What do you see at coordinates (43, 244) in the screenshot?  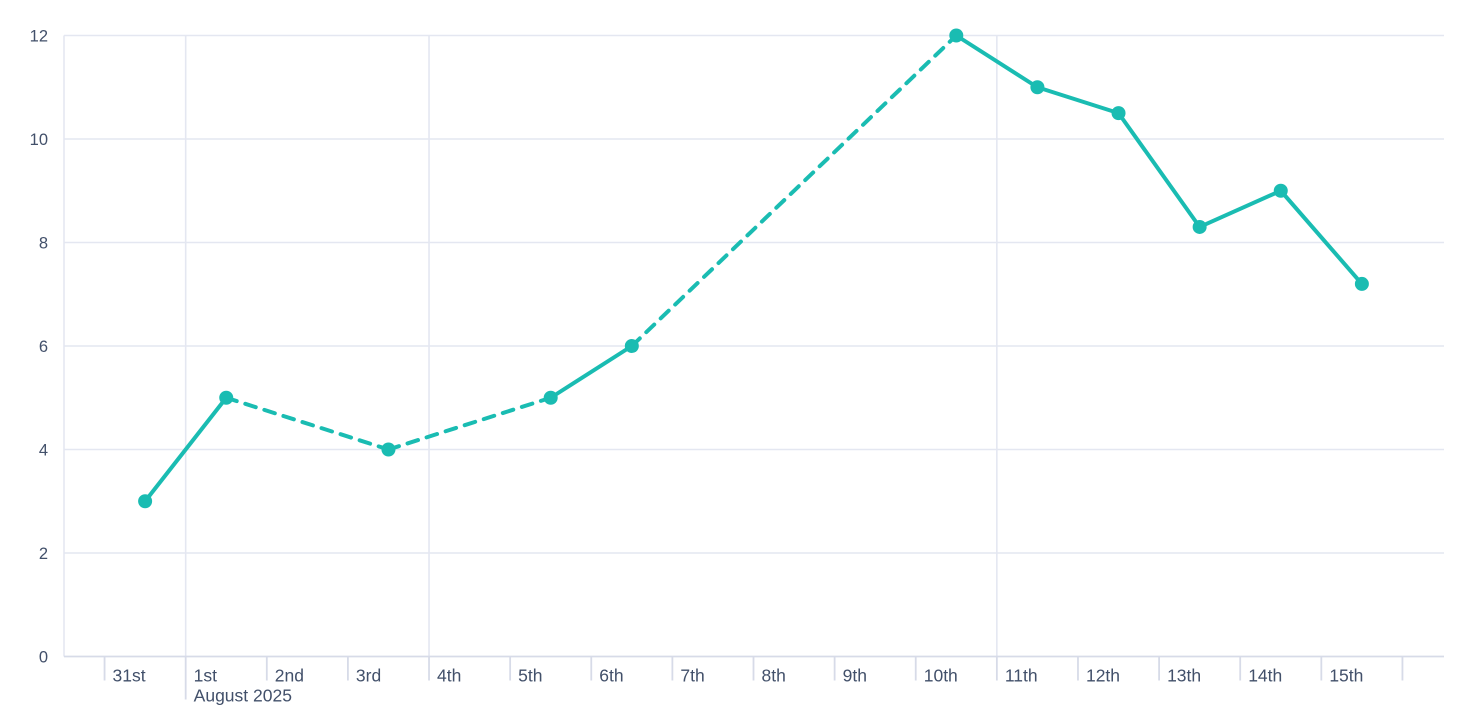 I see `y-tick-label: 8` at bounding box center [43, 244].